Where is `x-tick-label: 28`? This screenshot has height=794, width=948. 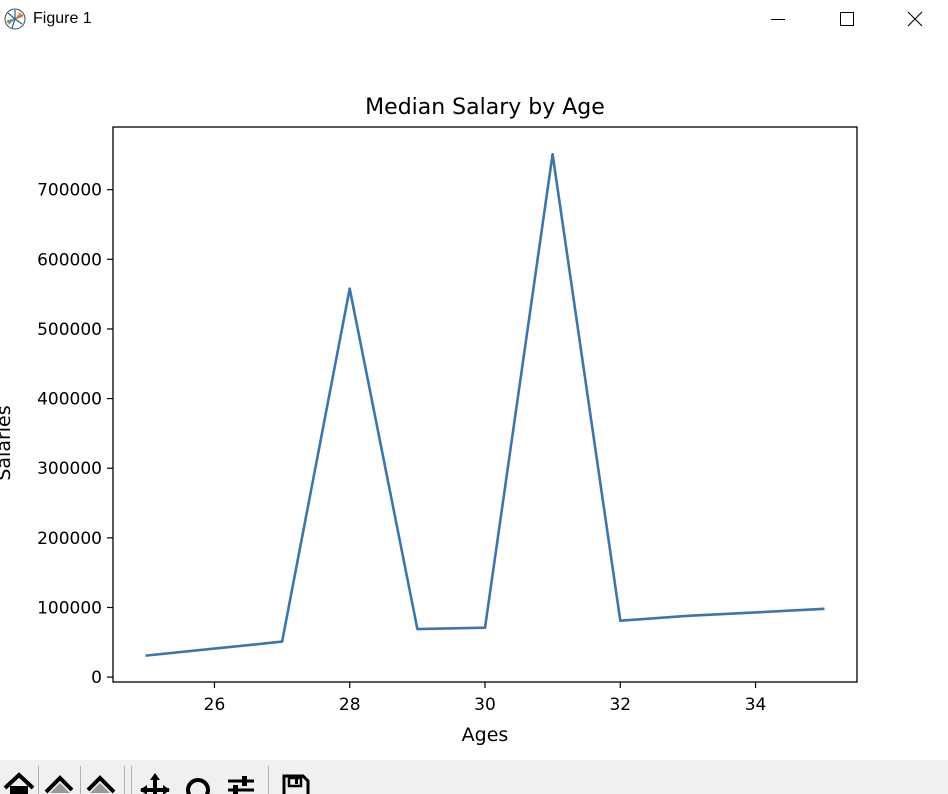 x-tick-label: 28 is located at coordinates (350, 705).